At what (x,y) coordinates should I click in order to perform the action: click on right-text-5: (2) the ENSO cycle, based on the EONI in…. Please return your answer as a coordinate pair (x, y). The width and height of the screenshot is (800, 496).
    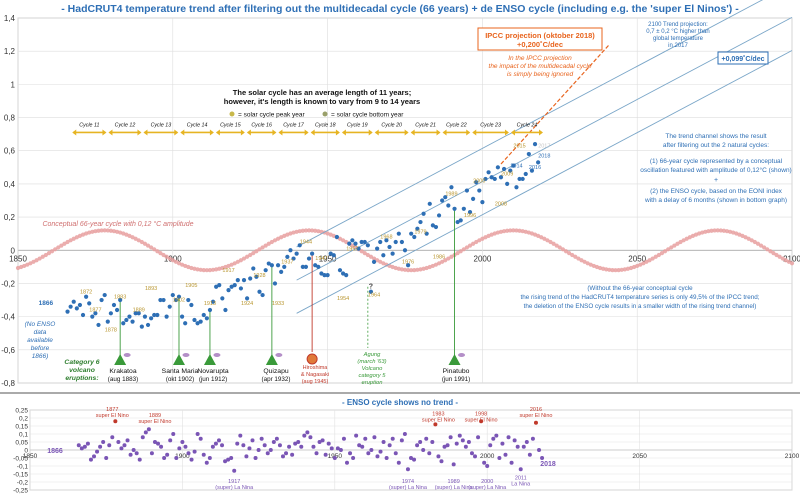
    Looking at the image, I should click on (716, 191).